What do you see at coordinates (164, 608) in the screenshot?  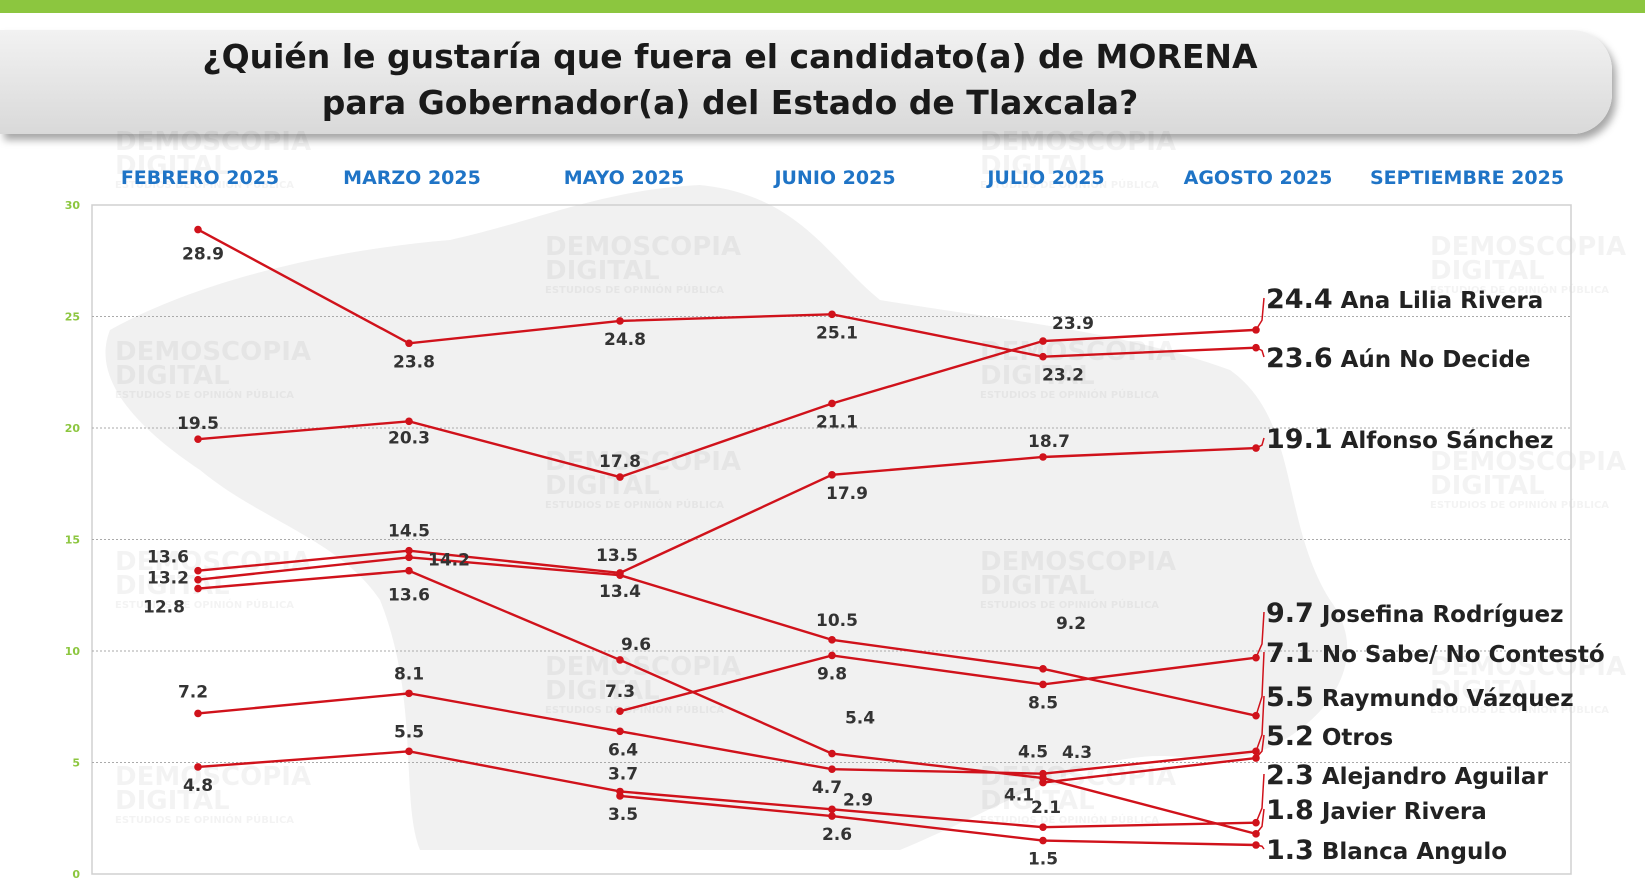 I see `data-label: 12.8` at bounding box center [164, 608].